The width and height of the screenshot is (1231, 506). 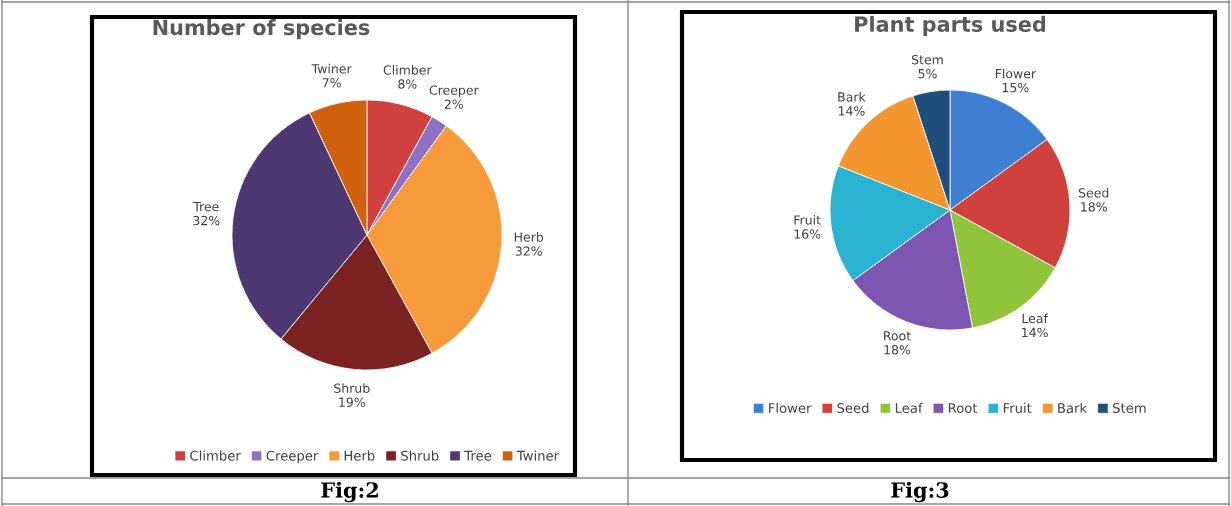 I want to click on data-label: 16%, so click(x=807, y=234).